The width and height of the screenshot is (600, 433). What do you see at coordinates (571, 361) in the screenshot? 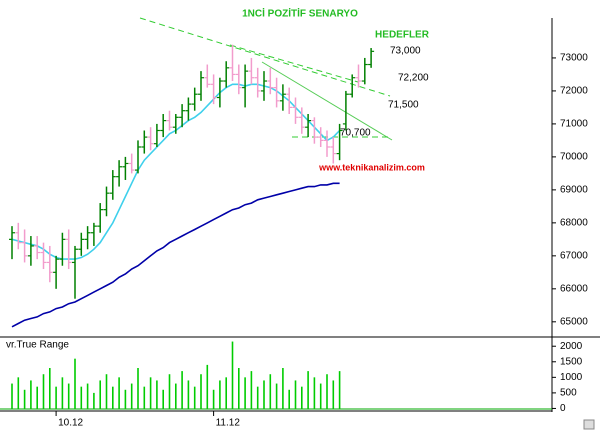
I see `y-tick-label: 1500` at bounding box center [571, 361].